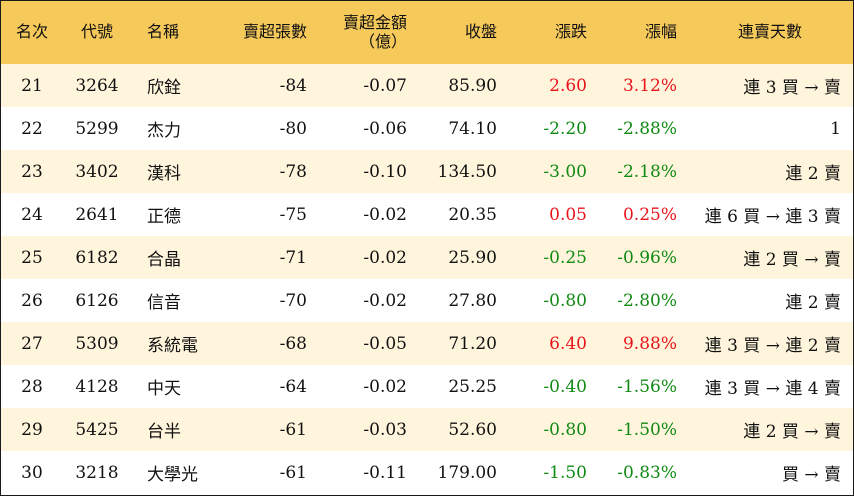  Describe the element at coordinates (97, 386) in the screenshot. I see `cell-code: 4128` at that location.